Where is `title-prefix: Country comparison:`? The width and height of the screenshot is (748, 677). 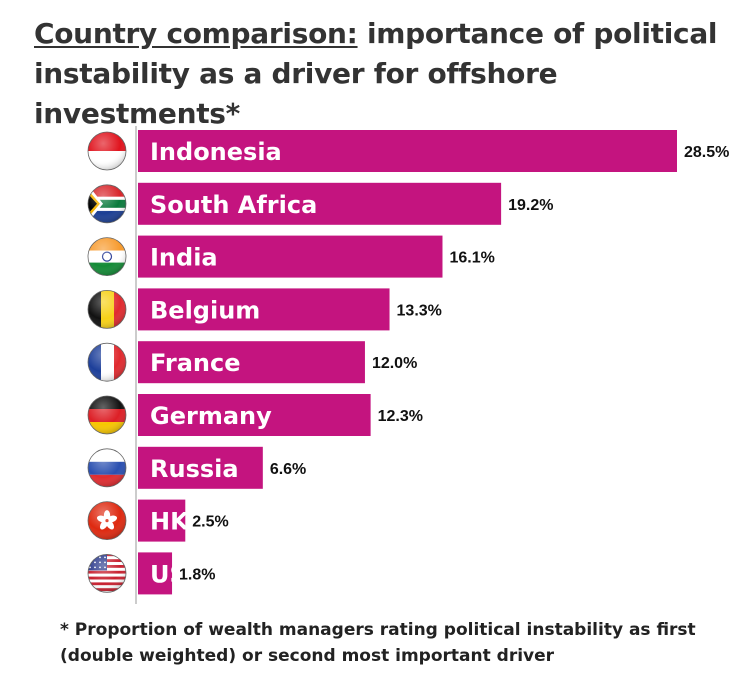
title-prefix: Country comparison: is located at coordinates (196, 33).